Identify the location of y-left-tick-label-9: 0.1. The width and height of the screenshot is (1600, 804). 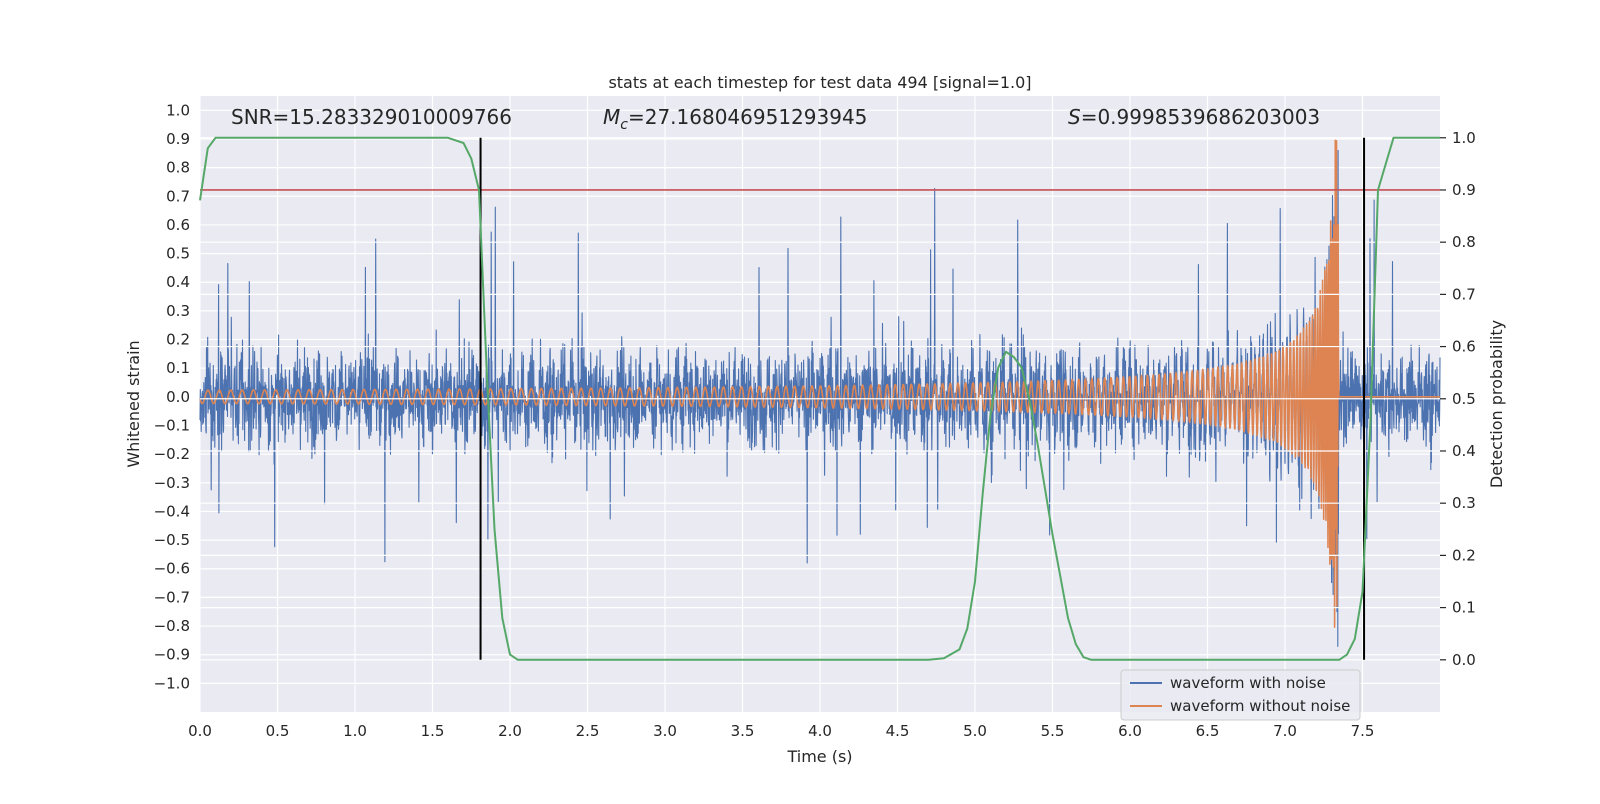
(178, 368).